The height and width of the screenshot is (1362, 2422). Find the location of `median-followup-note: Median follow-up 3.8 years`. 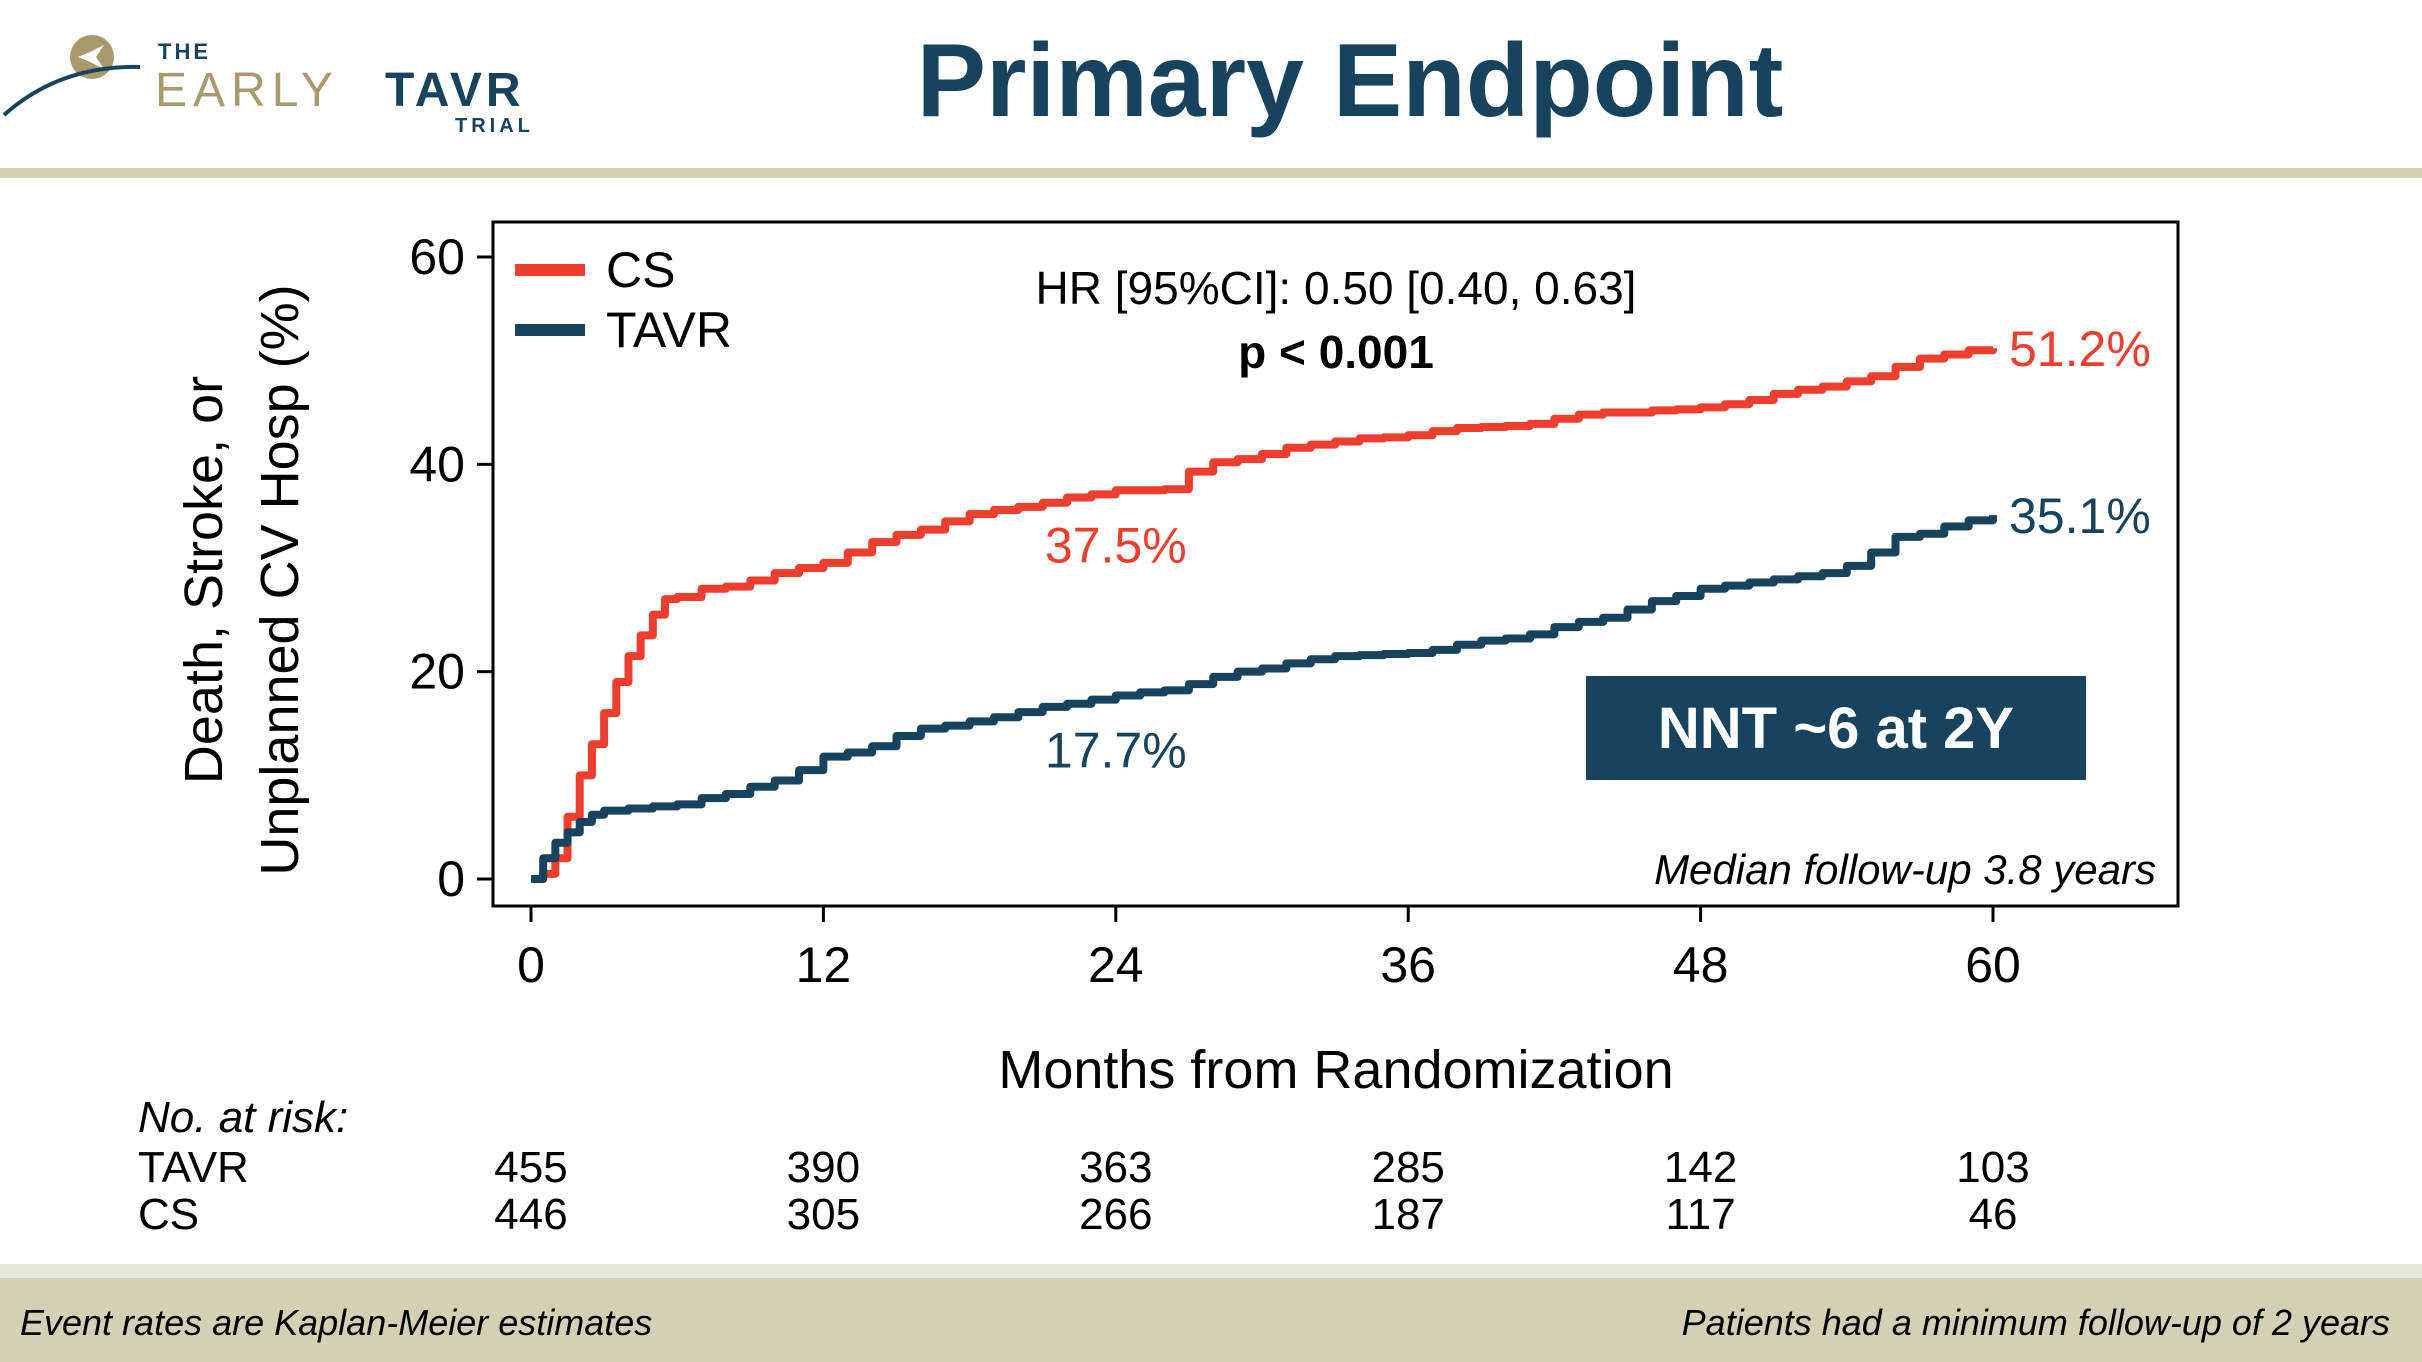

median-followup-note: Median follow-up 3.8 years is located at coordinates (1905, 869).